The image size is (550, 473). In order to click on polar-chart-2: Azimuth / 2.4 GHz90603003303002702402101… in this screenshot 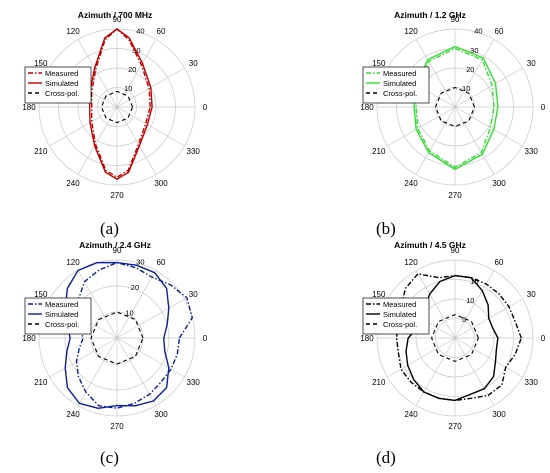, I will do `click(114, 335)`.